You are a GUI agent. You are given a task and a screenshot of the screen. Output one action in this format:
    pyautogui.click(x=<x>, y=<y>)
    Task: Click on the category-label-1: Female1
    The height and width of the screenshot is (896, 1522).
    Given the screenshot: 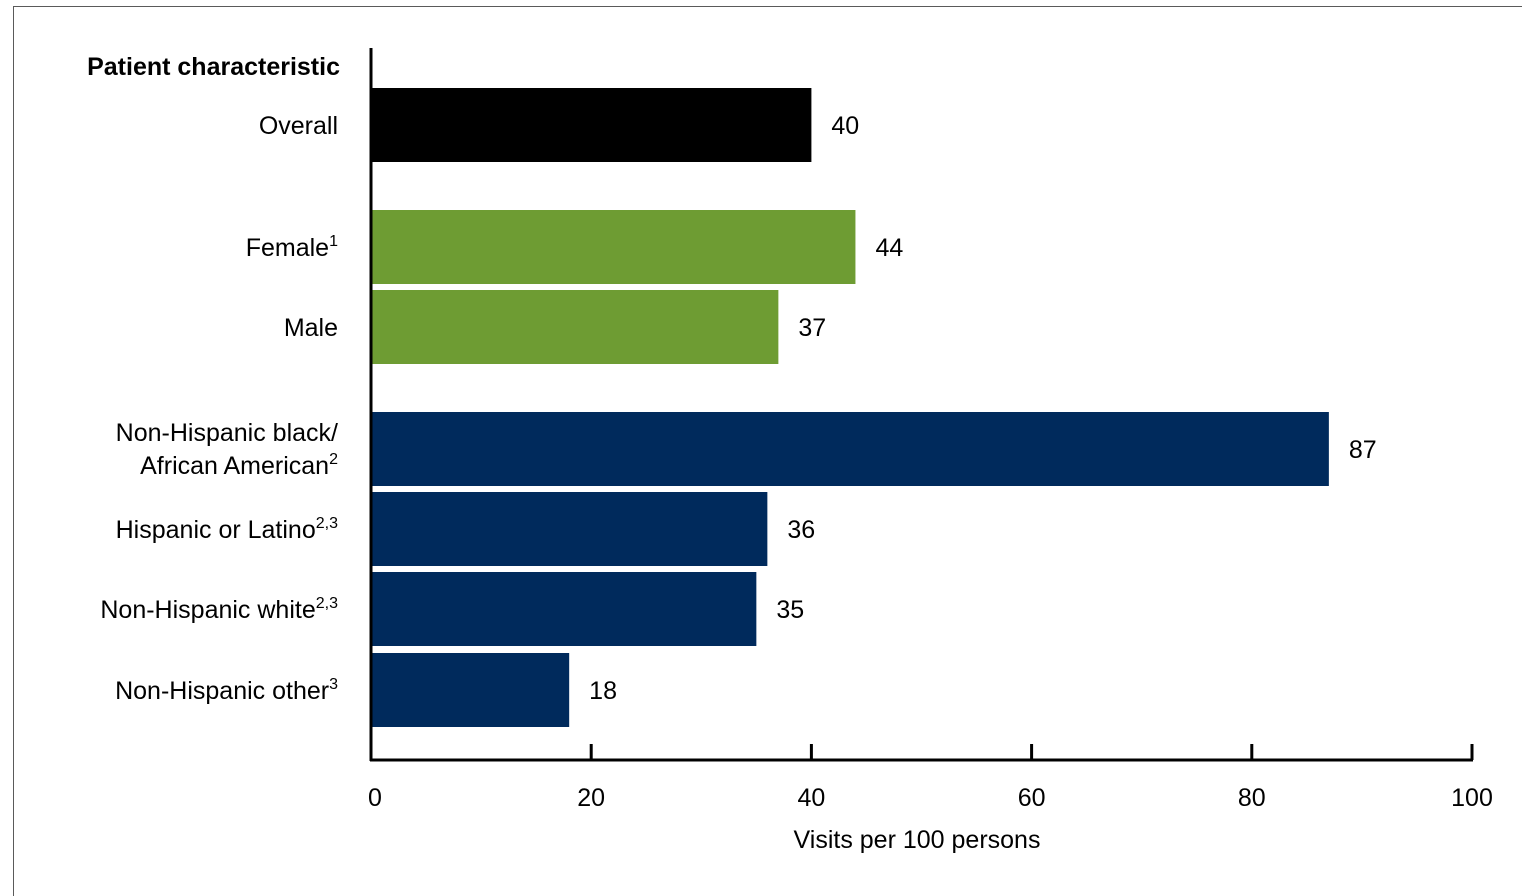 What is the action you would take?
    pyautogui.click(x=292, y=247)
    